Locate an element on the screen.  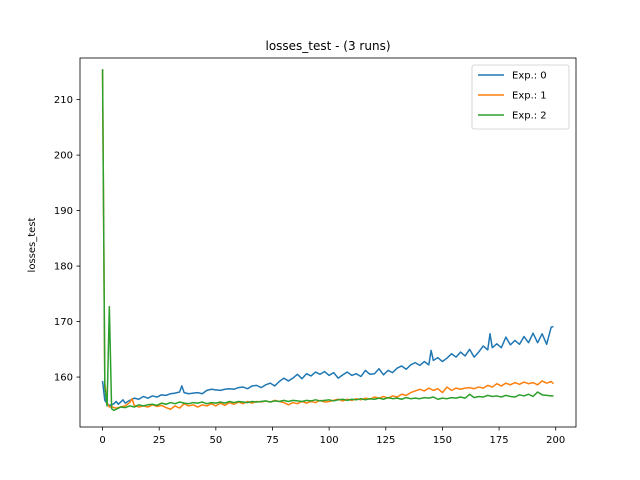
legend-box is located at coordinates (520, 97).